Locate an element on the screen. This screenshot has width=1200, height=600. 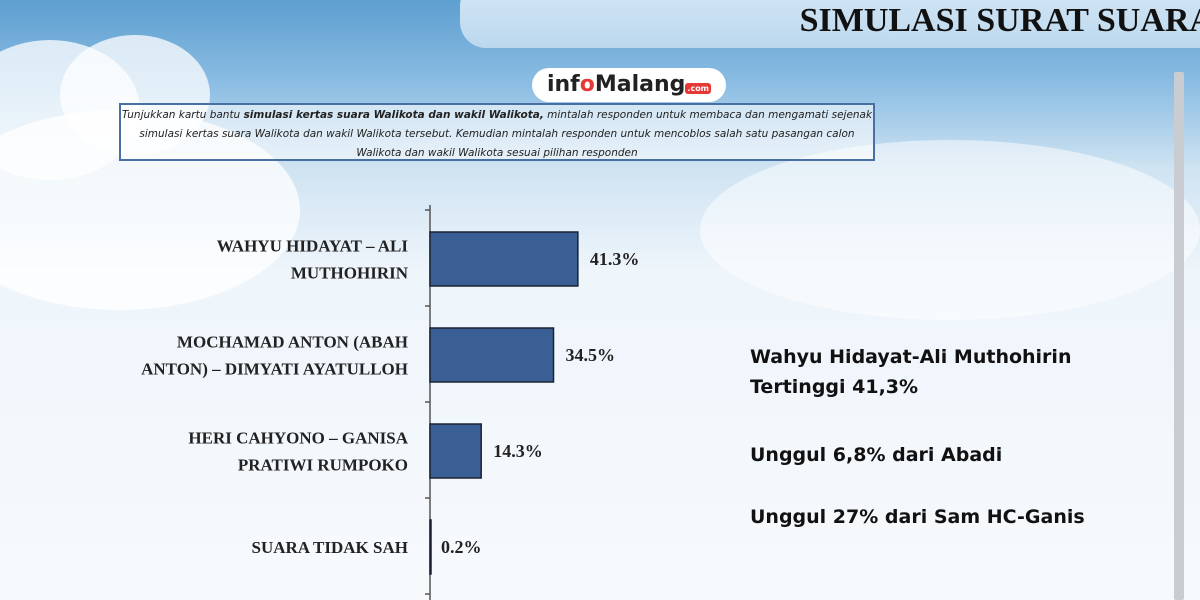
data-label: 14.3% is located at coordinates (517, 451).